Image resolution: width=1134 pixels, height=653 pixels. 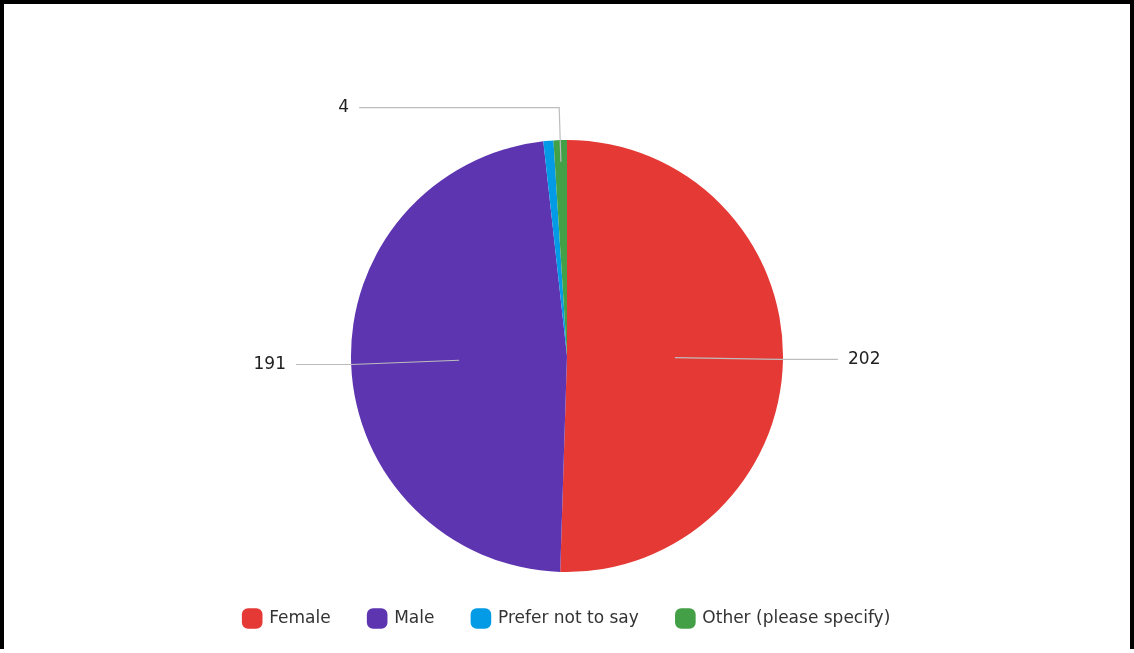 What do you see at coordinates (864, 357) in the screenshot?
I see `data-label: 202` at bounding box center [864, 357].